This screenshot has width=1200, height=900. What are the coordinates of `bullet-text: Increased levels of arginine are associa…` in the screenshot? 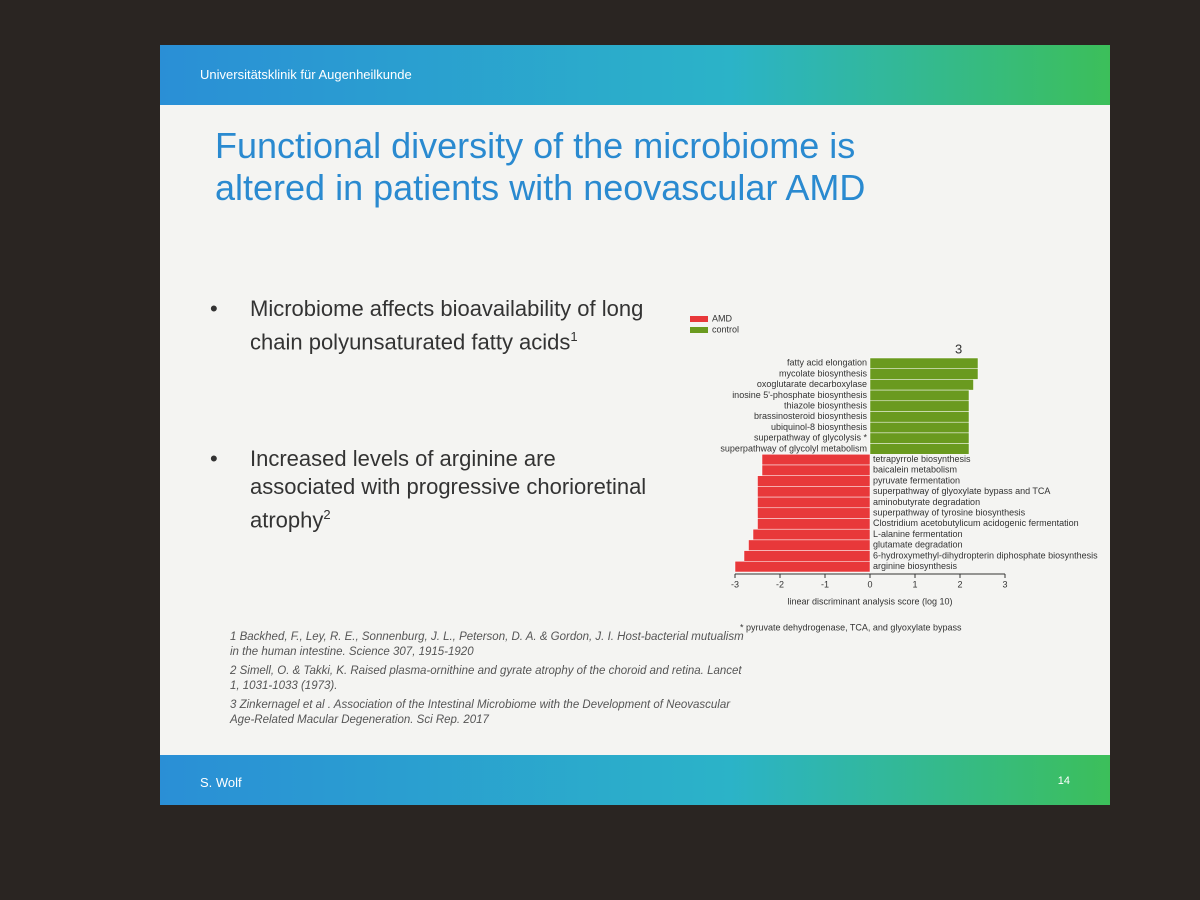 It's located at (448, 489).